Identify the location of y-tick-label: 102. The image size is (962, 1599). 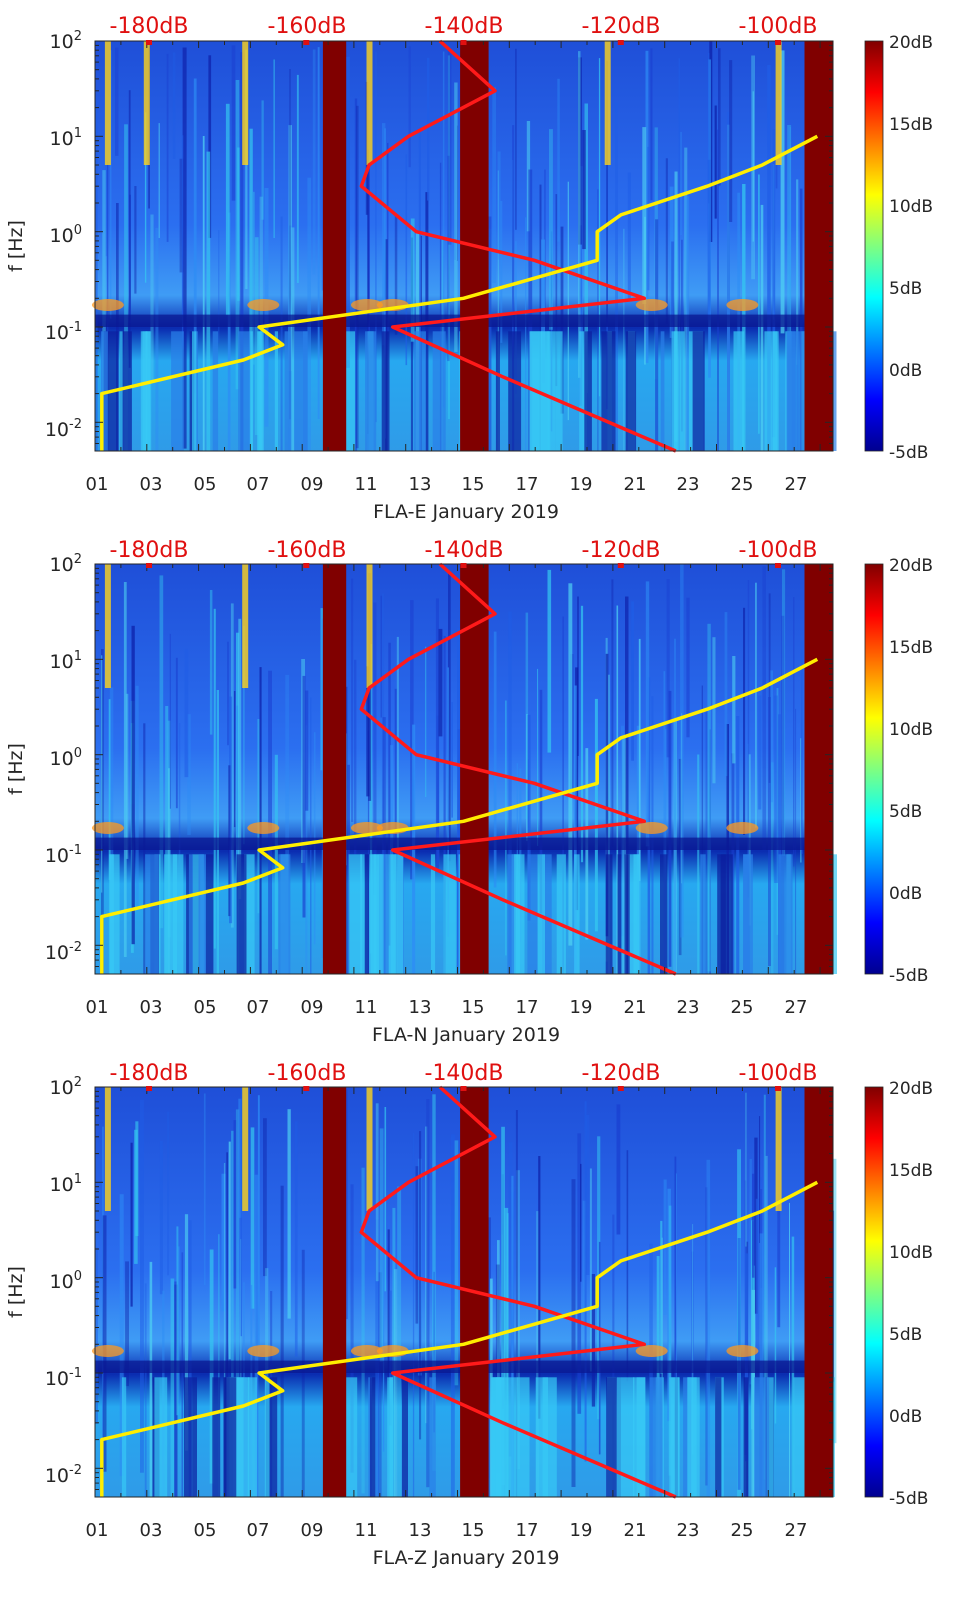
(66, 564).